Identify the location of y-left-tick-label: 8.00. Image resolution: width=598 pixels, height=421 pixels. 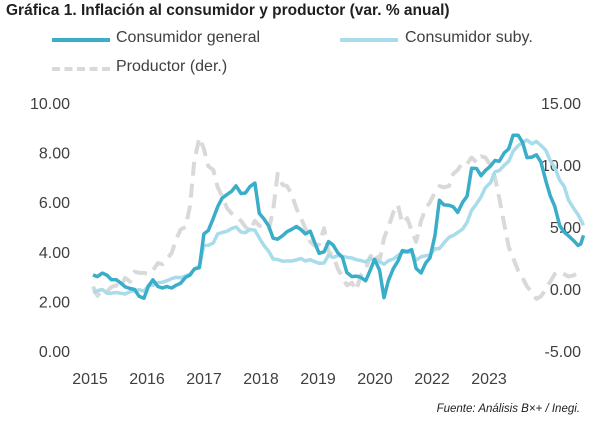
(54, 154).